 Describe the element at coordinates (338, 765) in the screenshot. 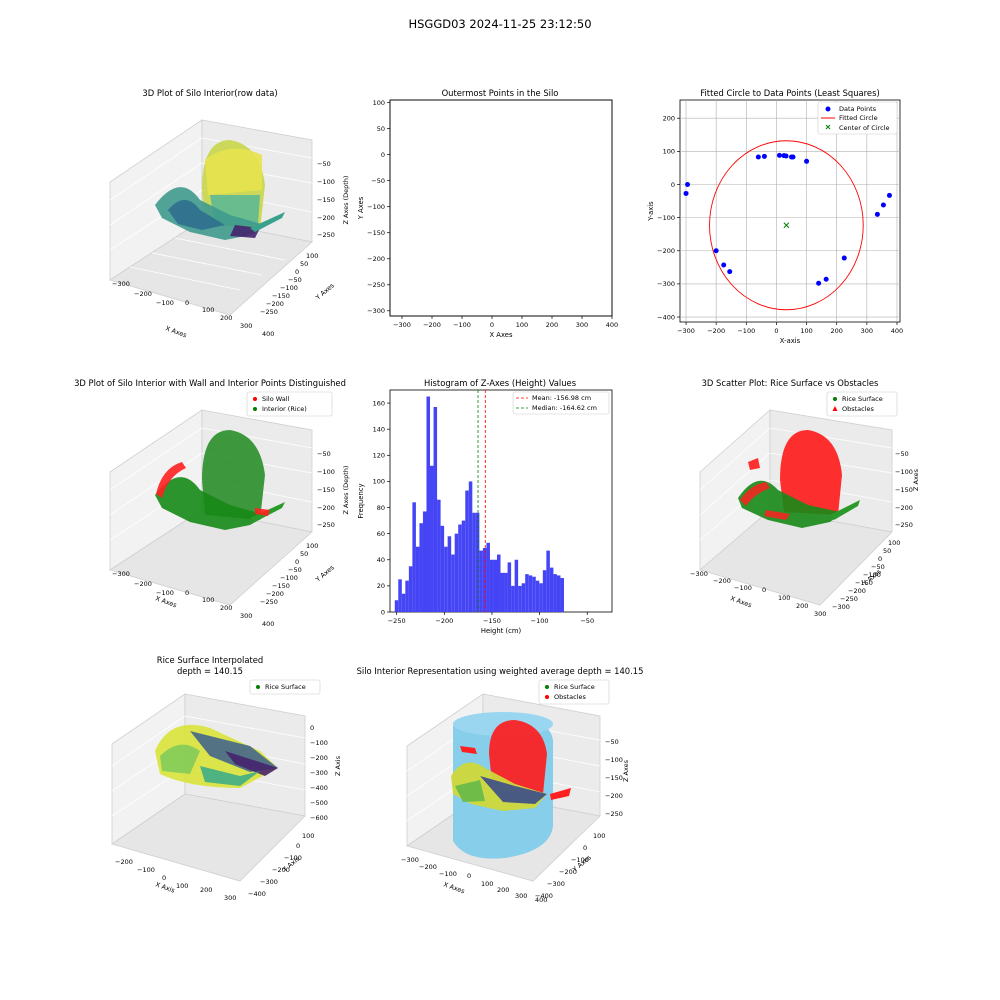

I see `panel7-z-label: Z Axis` at that location.